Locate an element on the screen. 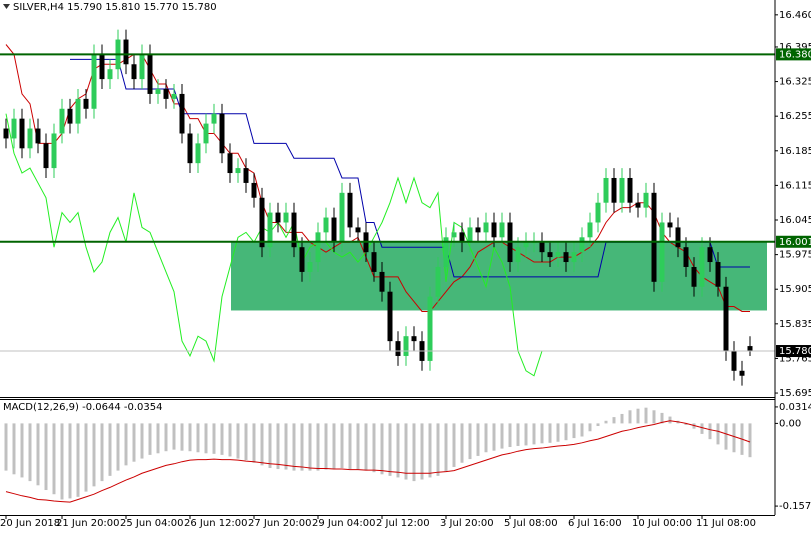 This screenshot has width=811, height=533. x-tick-label: 29 Jun 04:00 is located at coordinates (344, 523).